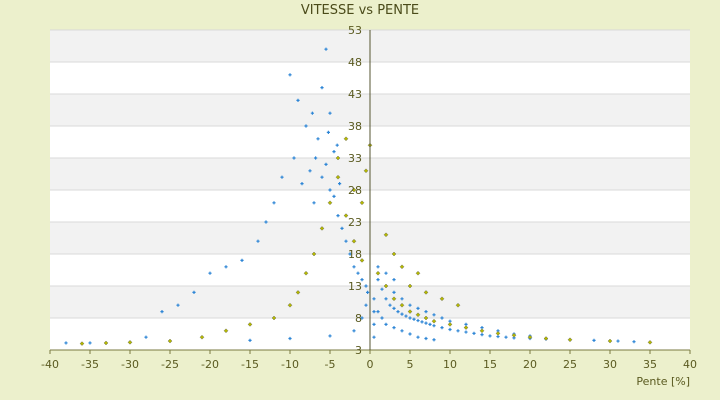  What do you see at coordinates (290, 364) in the screenshot?
I see `x-tick-label: -10` at bounding box center [290, 364].